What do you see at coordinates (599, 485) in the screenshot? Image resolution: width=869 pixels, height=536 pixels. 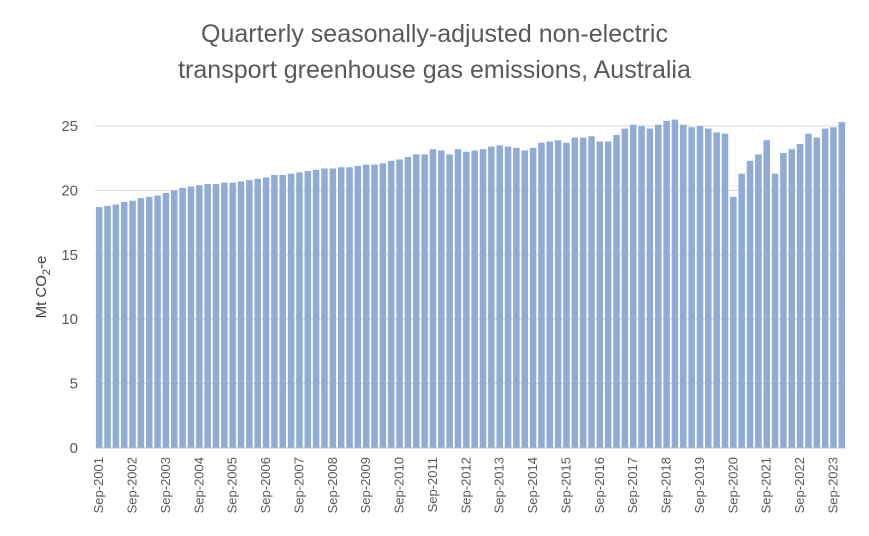 I see `x-tick-label: Sep-2016` at bounding box center [599, 485].